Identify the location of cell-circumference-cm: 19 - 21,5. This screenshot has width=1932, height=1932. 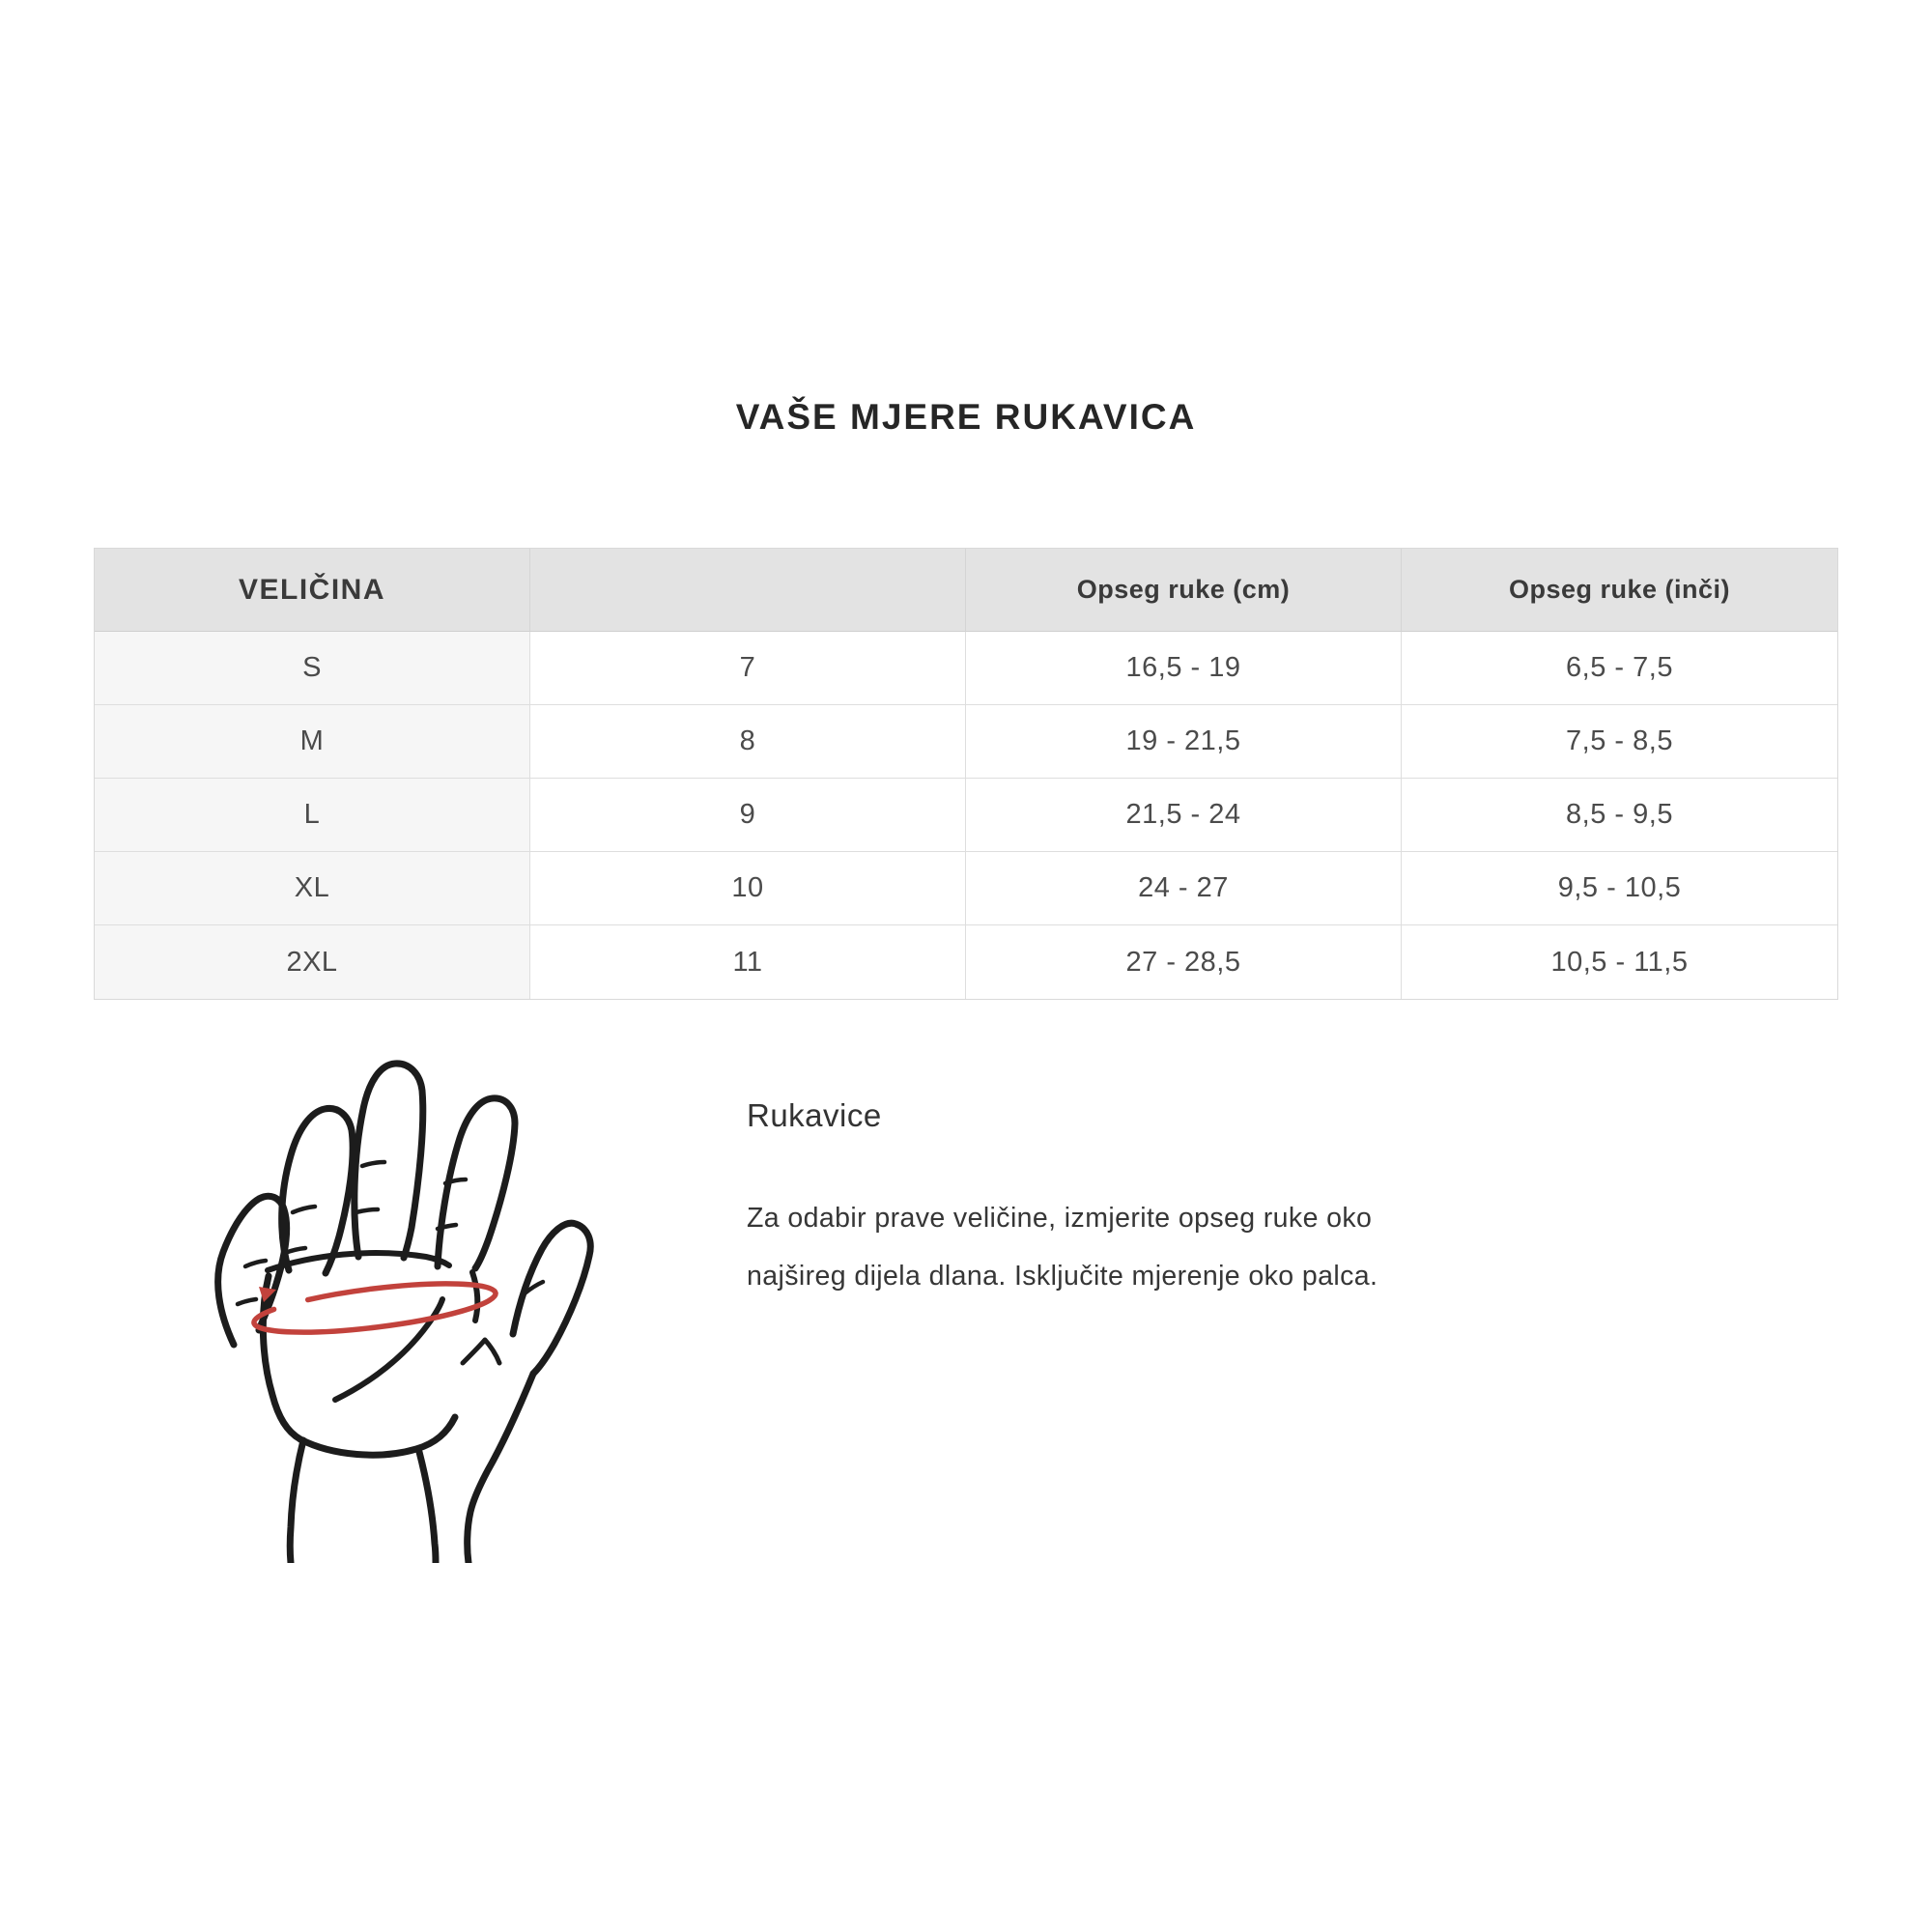
(1184, 742).